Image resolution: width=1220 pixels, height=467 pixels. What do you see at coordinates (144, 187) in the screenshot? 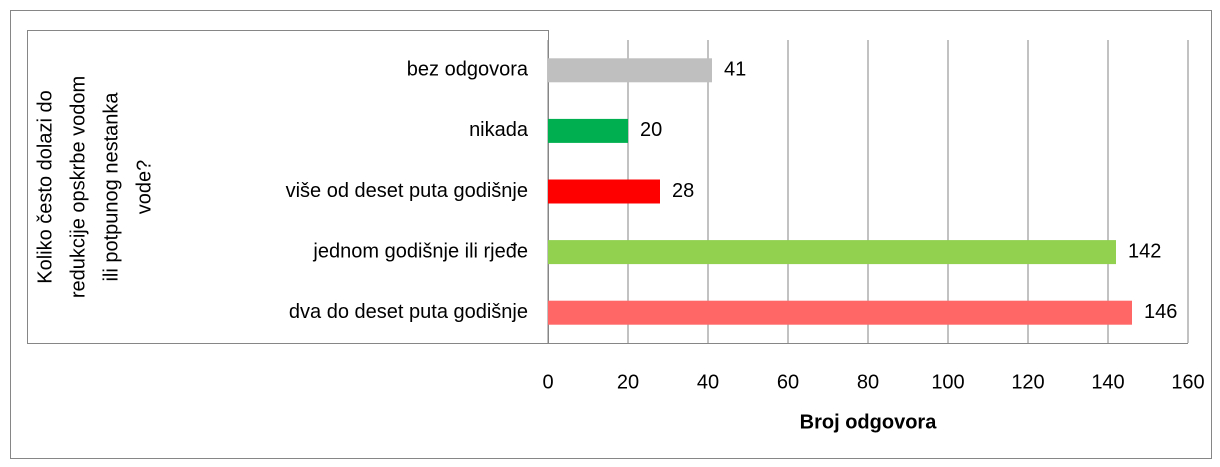
I see `y-axis-title: vode?` at bounding box center [144, 187].